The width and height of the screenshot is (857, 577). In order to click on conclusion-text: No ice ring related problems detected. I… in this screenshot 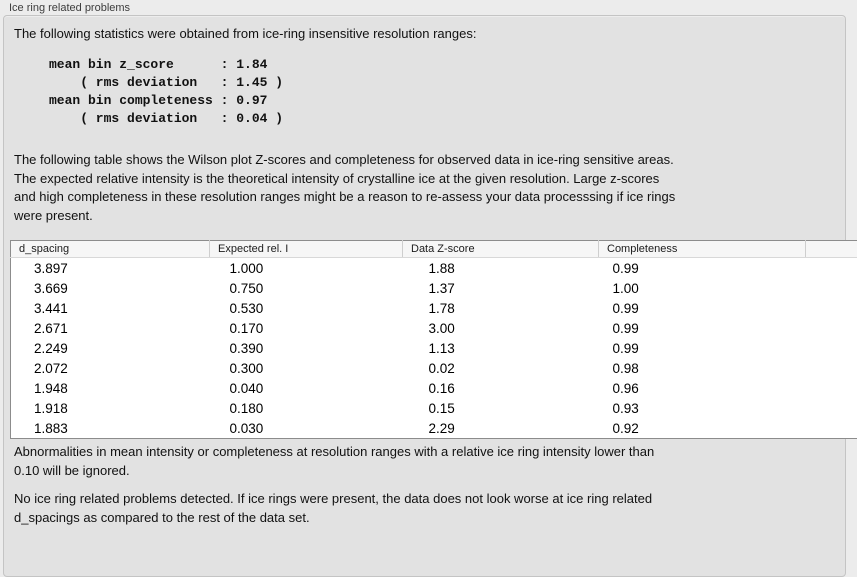, I will do `click(427, 508)`.